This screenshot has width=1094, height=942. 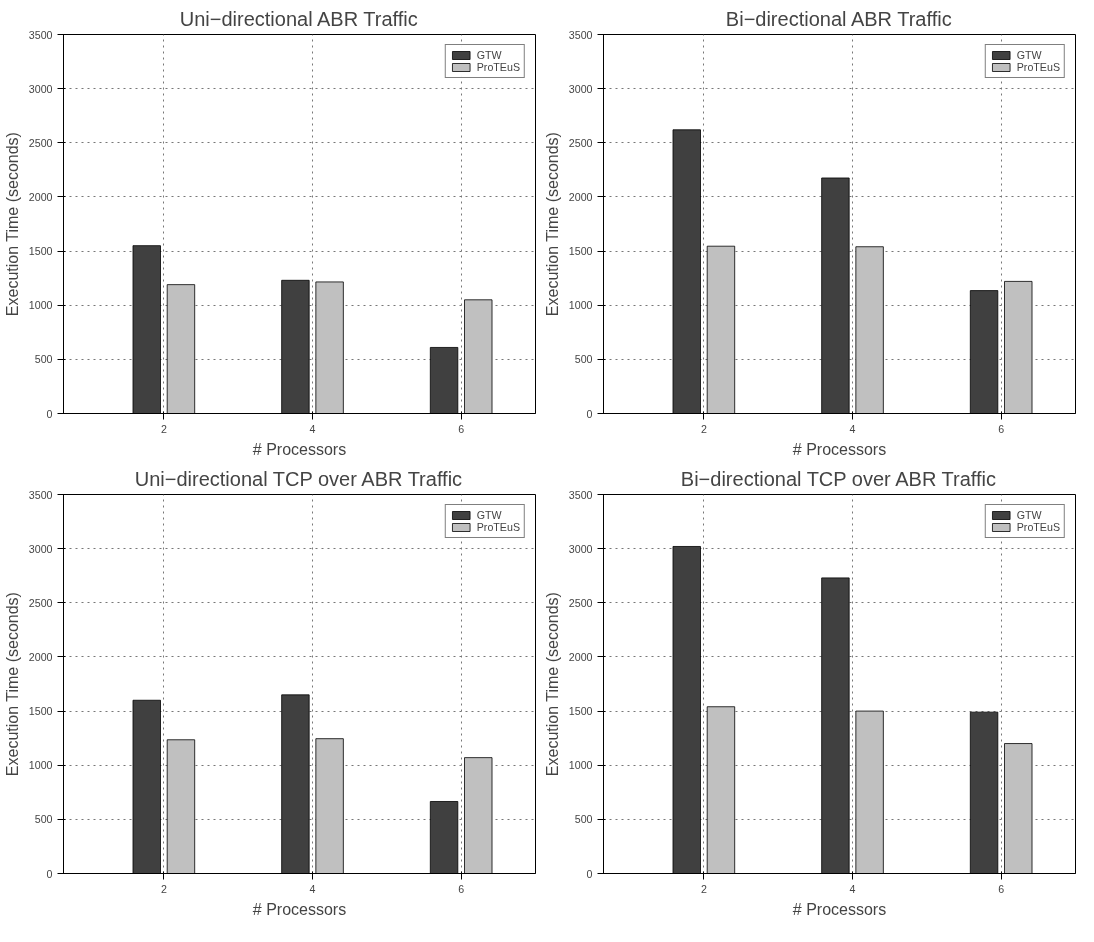 I want to click on chart-title: Uni−directional TCP over ABR Traffic, so click(x=298, y=478).